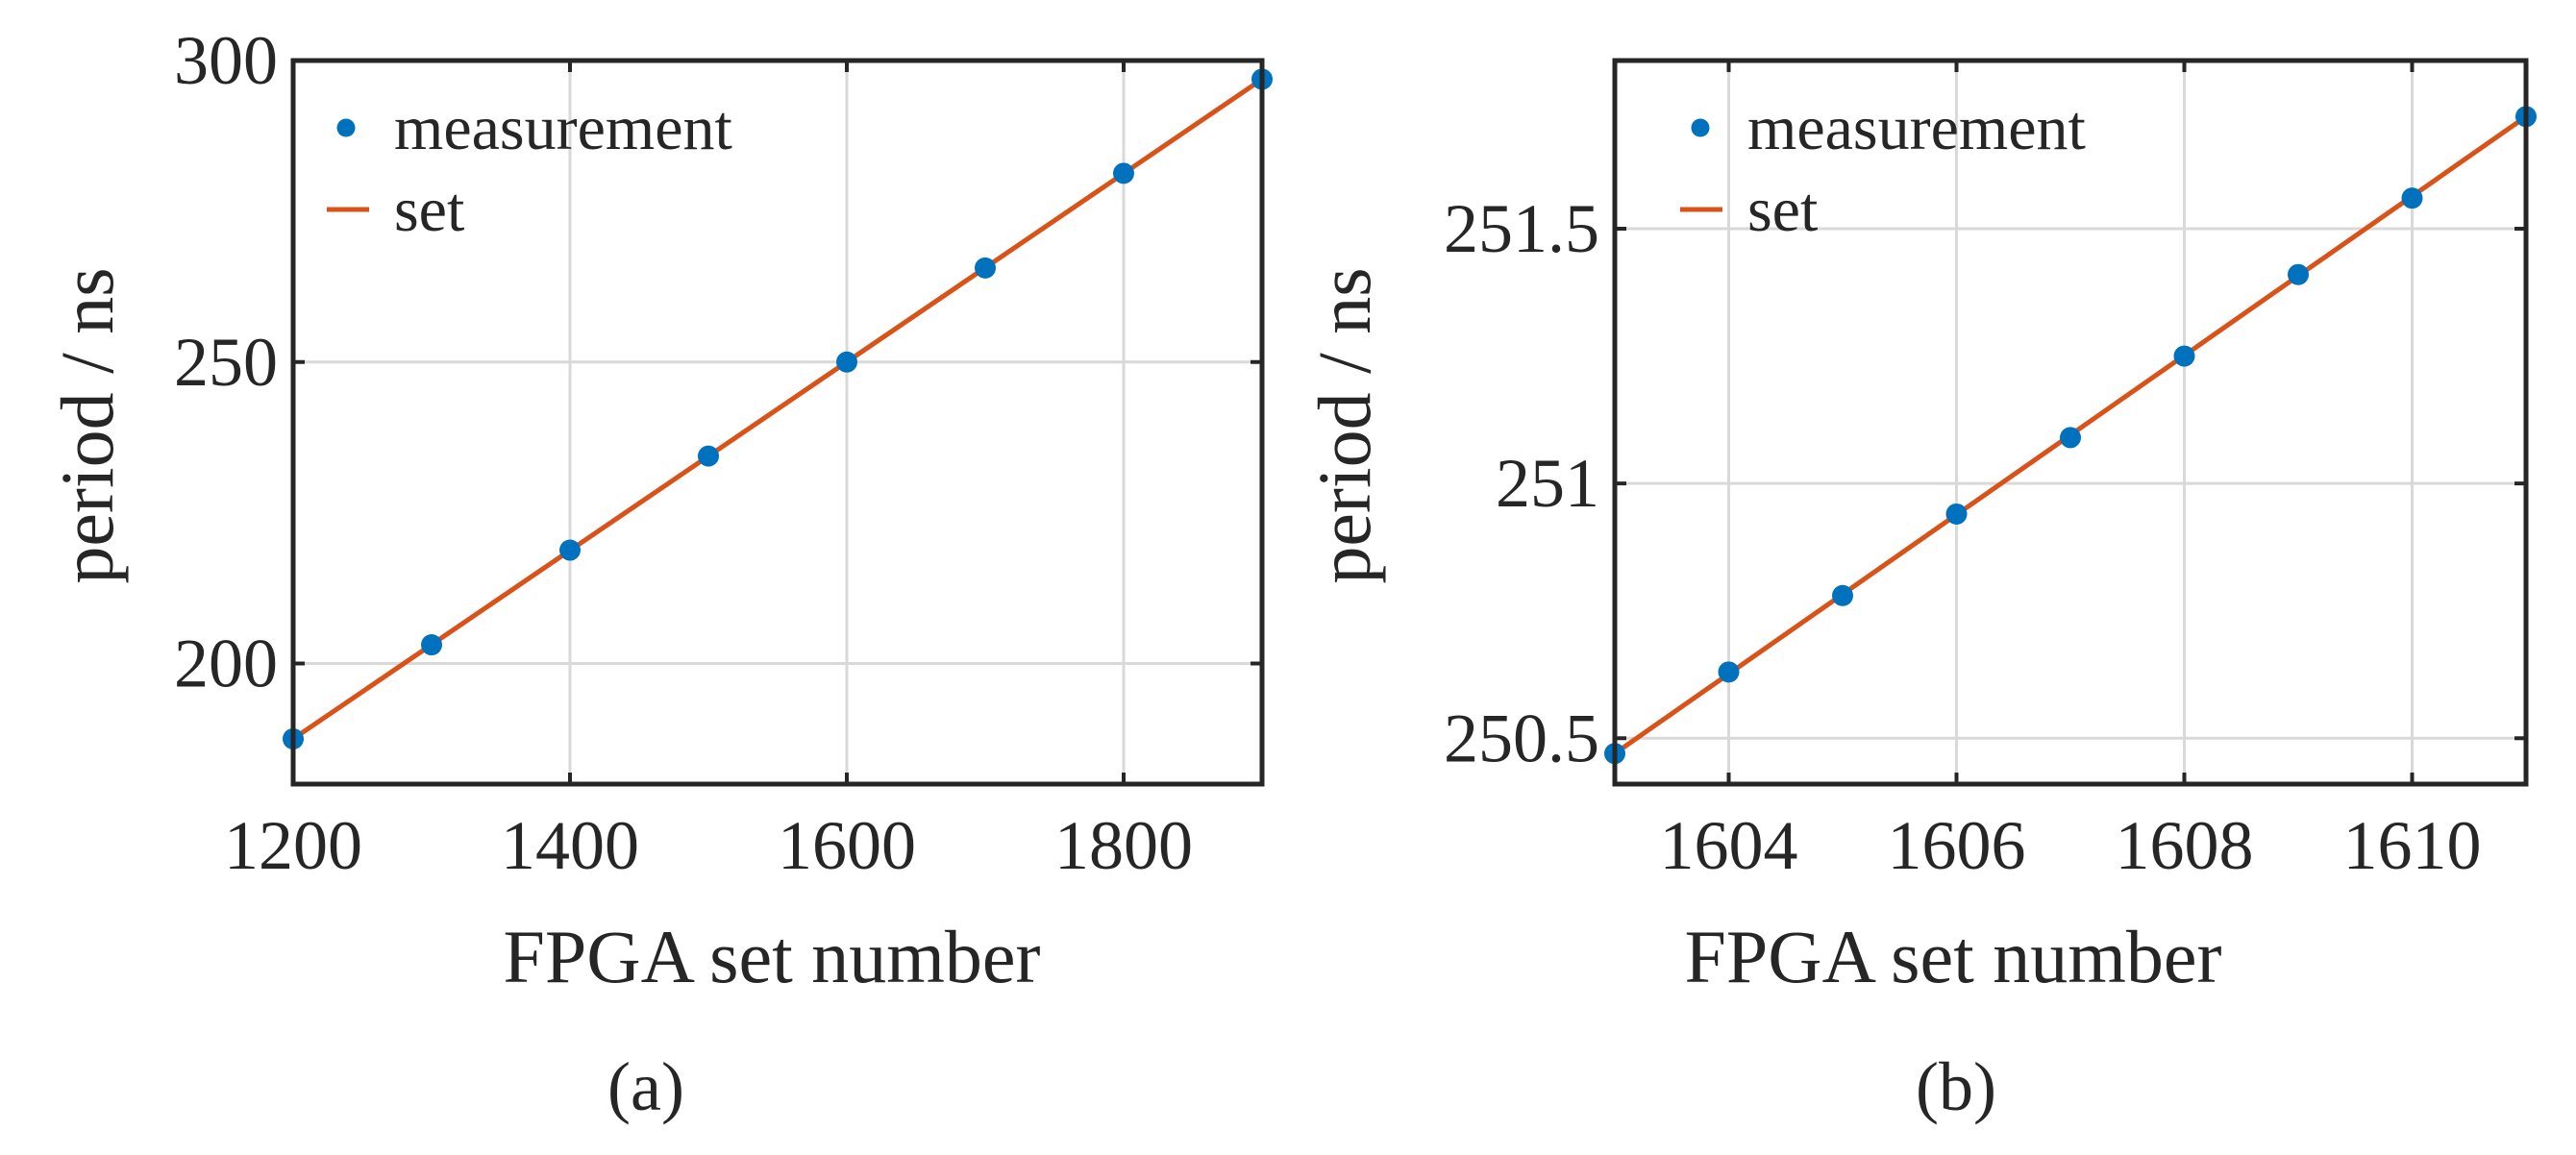 The height and width of the screenshot is (1155, 2576). I want to click on panel-a-legend: measurement set, so click(529, 169).